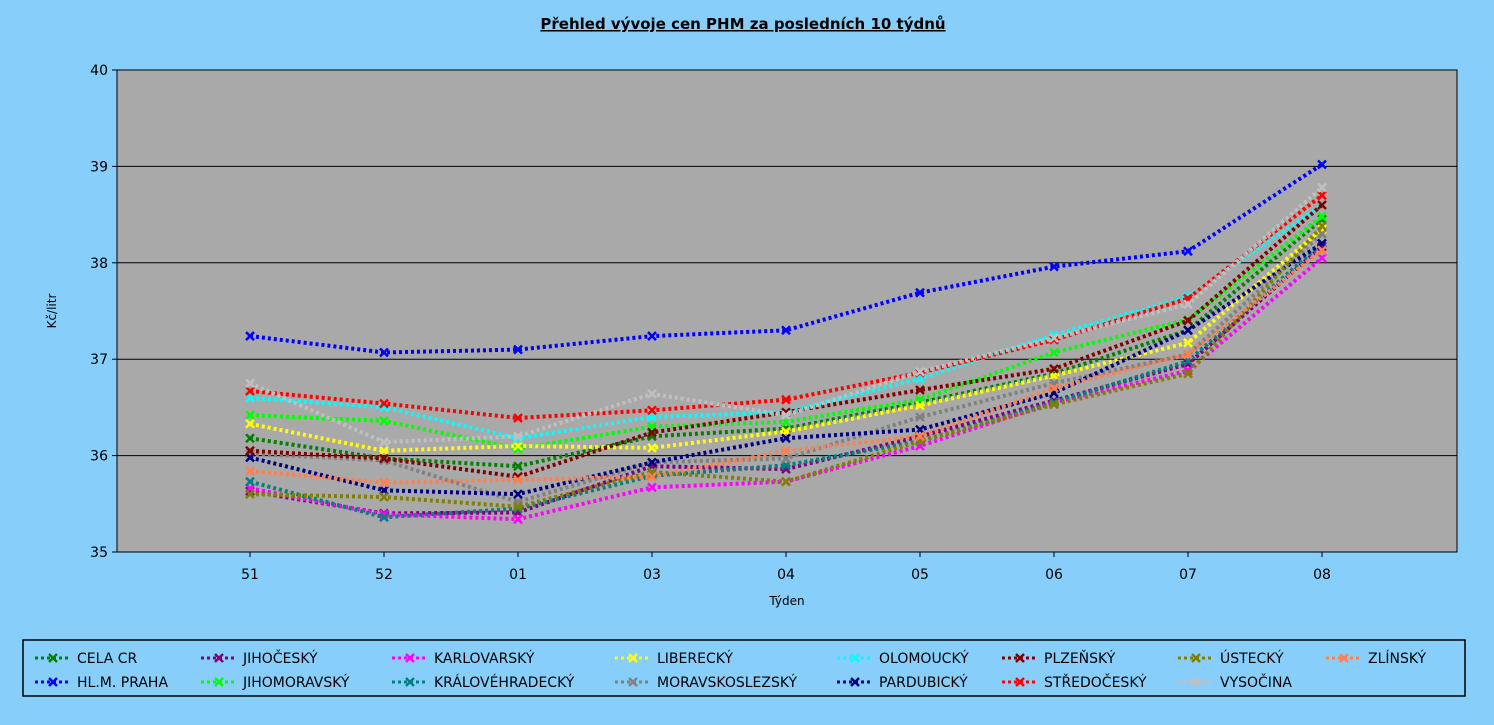 The width and height of the screenshot is (1494, 725). Describe the element at coordinates (1235, 682) in the screenshot. I see `legend-item: VYSOČINA` at that location.